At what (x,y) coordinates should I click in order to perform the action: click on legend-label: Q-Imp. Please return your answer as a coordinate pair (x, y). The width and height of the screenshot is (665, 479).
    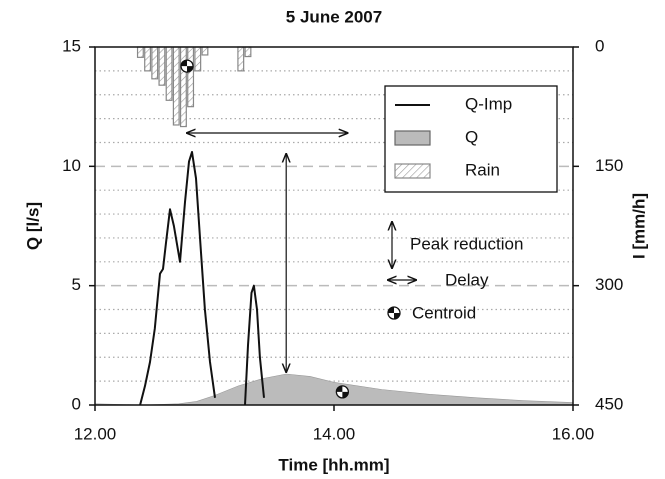
    Looking at the image, I should click on (488, 103).